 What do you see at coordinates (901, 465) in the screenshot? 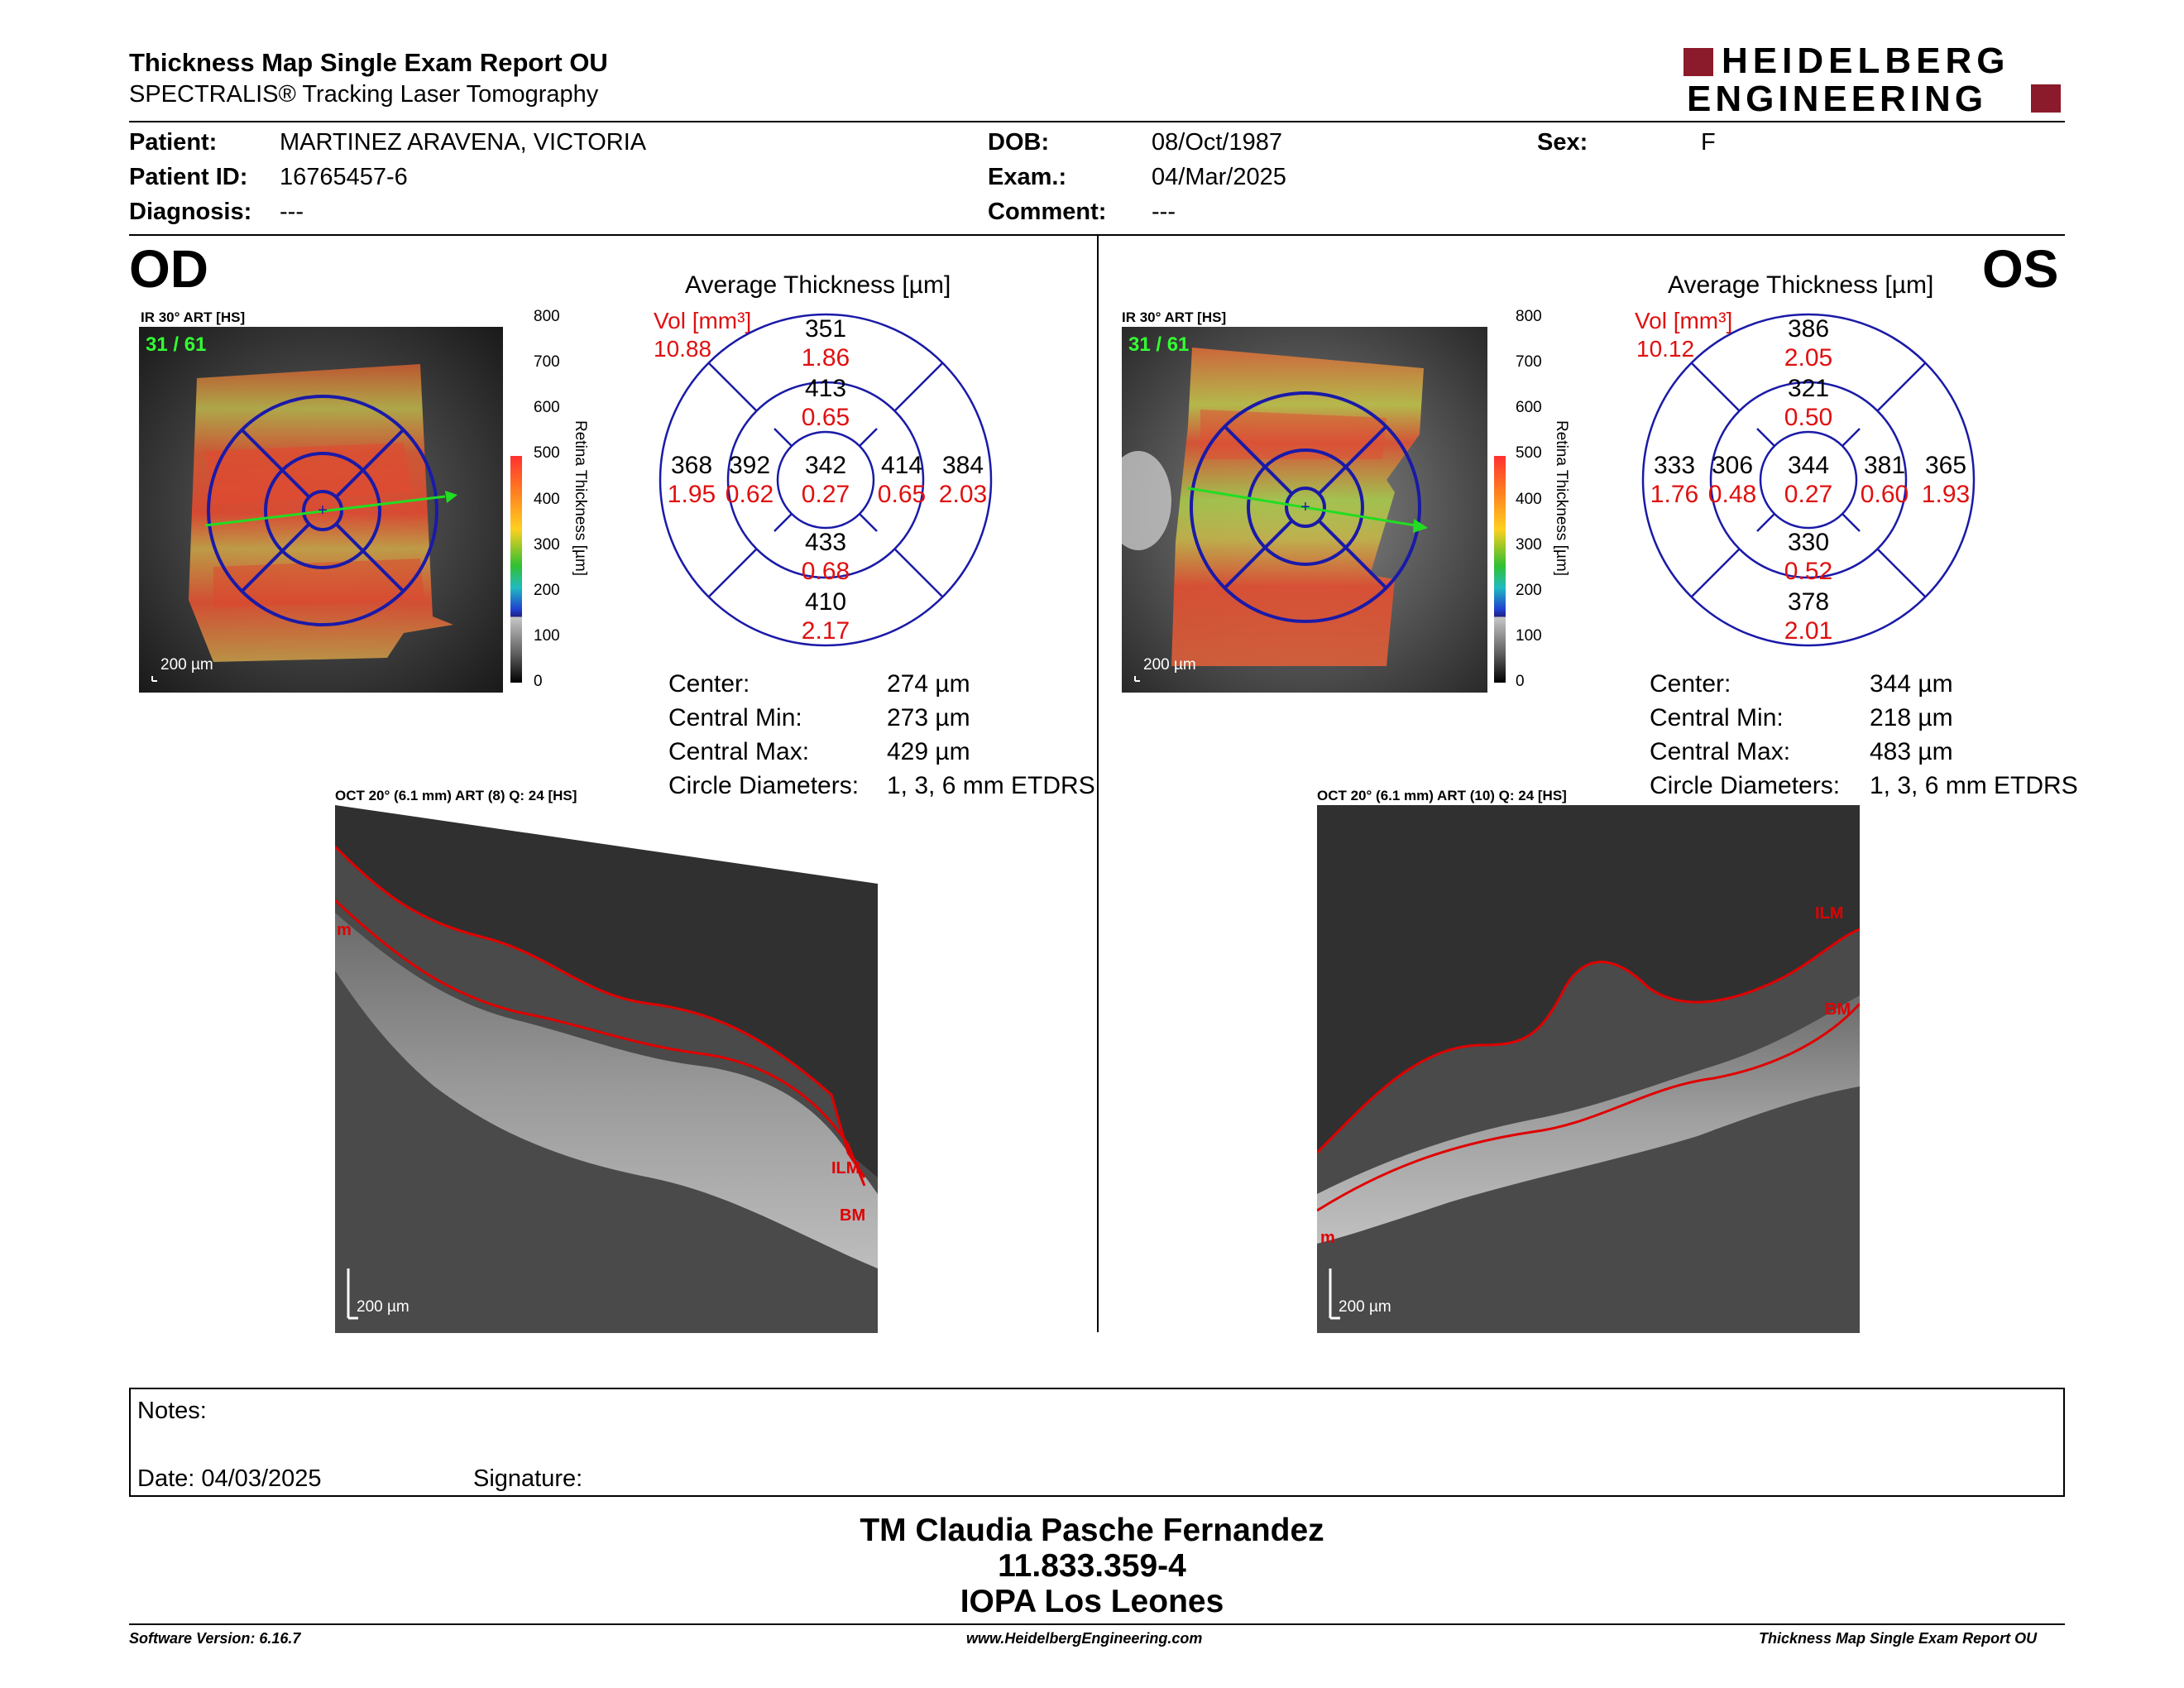
I see `od-inner-right-thickness: 414` at bounding box center [901, 465].